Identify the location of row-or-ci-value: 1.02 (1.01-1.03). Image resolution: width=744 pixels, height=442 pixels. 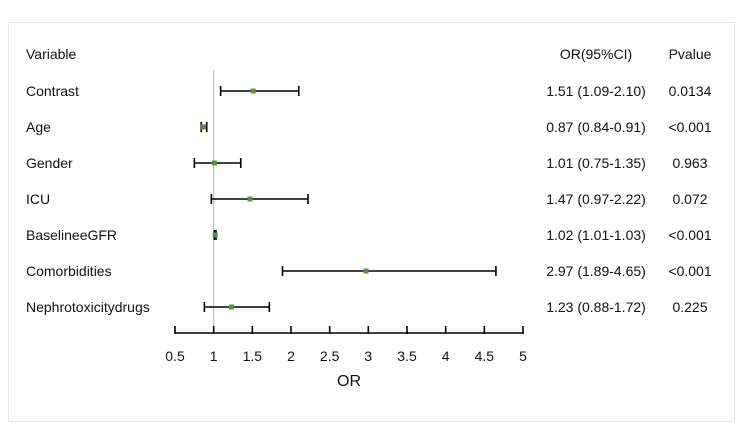
(596, 235).